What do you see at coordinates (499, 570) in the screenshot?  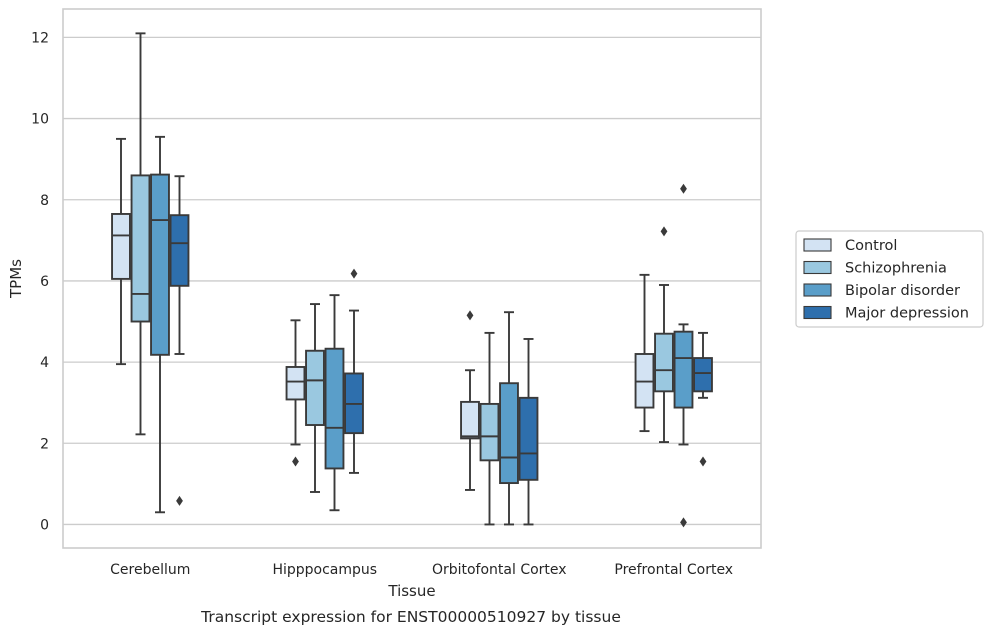 I see `x-tick-label: Orbitofontal Cortex` at bounding box center [499, 570].